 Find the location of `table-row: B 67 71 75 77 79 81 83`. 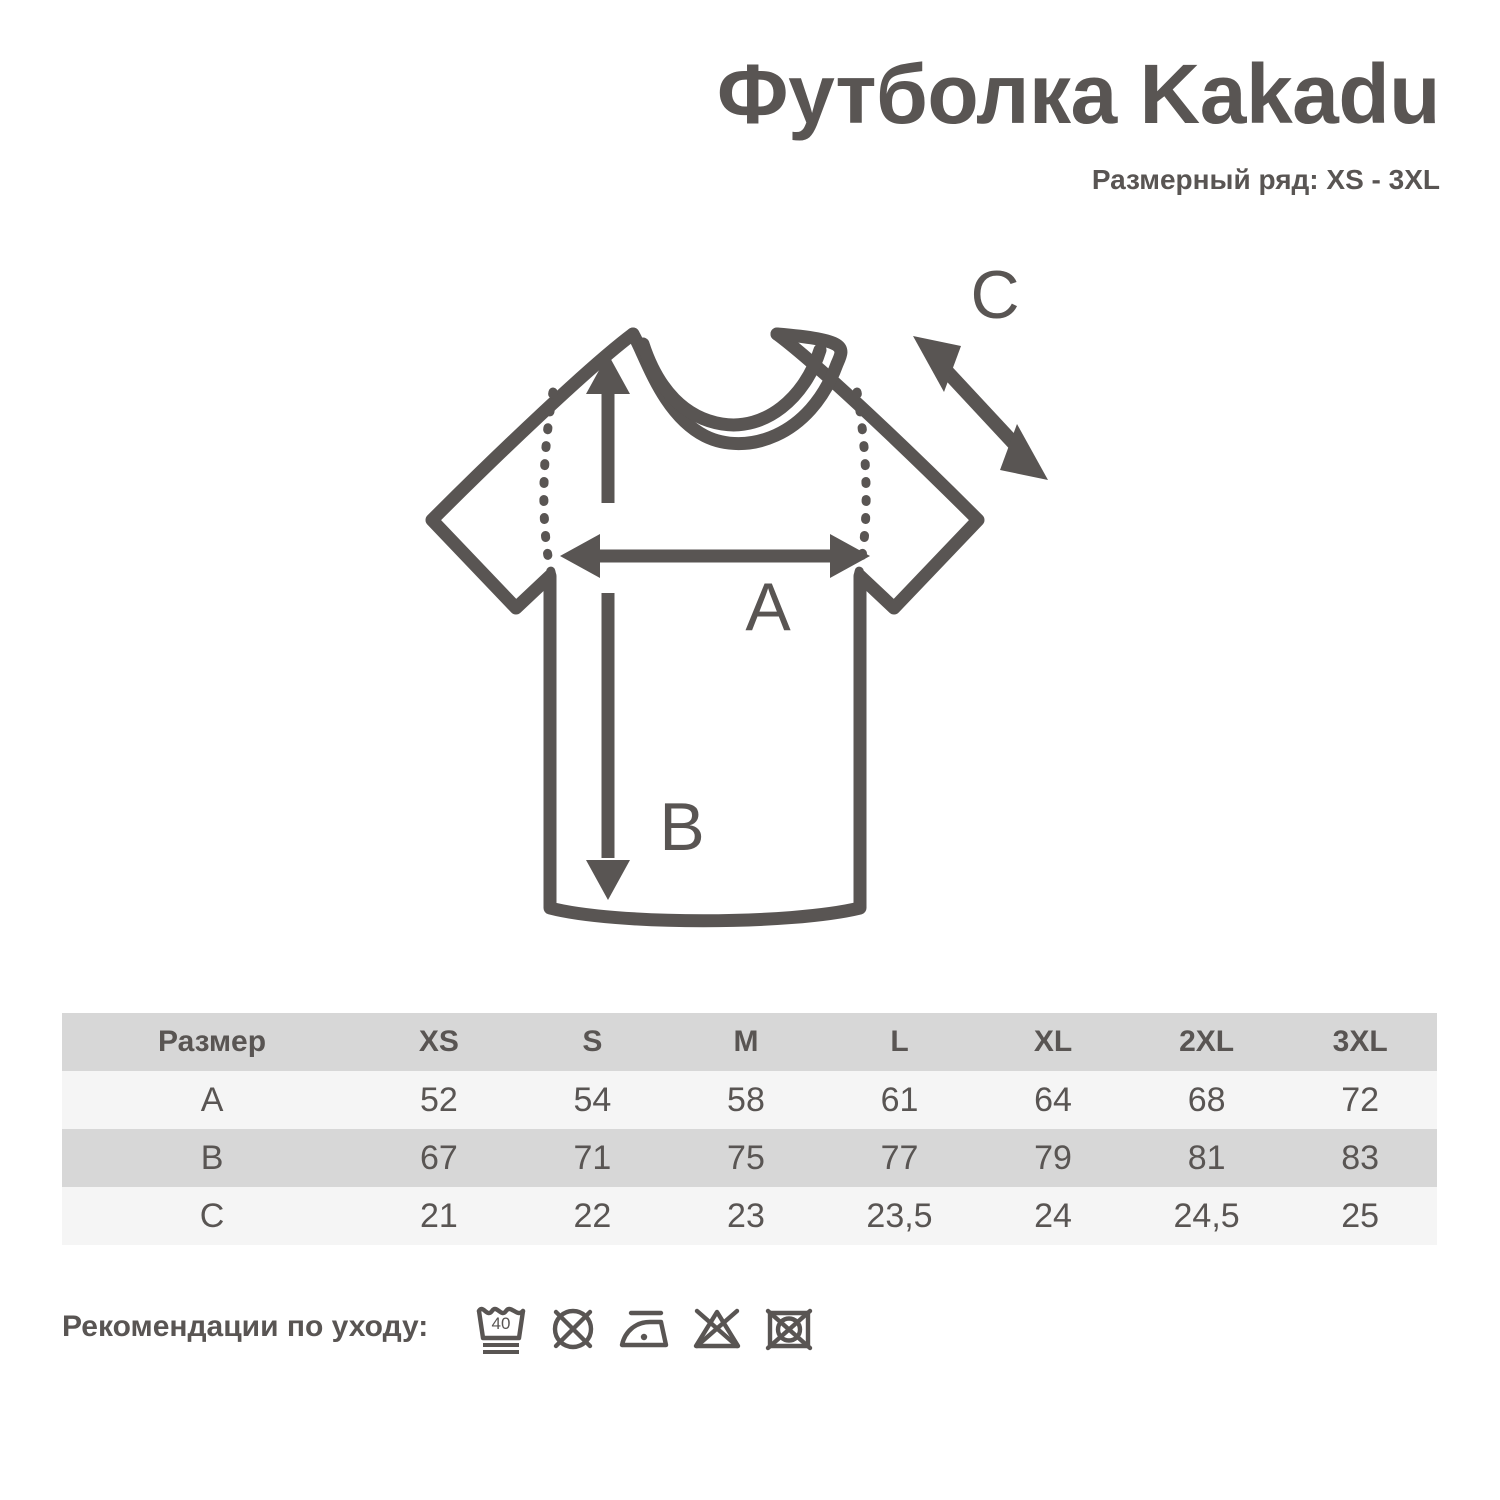

table-row: B 67 71 75 77 79 81 83 is located at coordinates (749, 1158).